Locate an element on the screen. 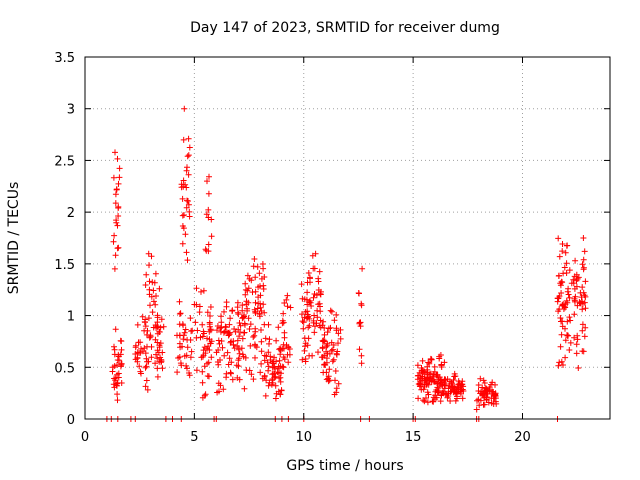 The width and height of the screenshot is (640, 480). y-tick-label: 1.5 is located at coordinates (64, 265).